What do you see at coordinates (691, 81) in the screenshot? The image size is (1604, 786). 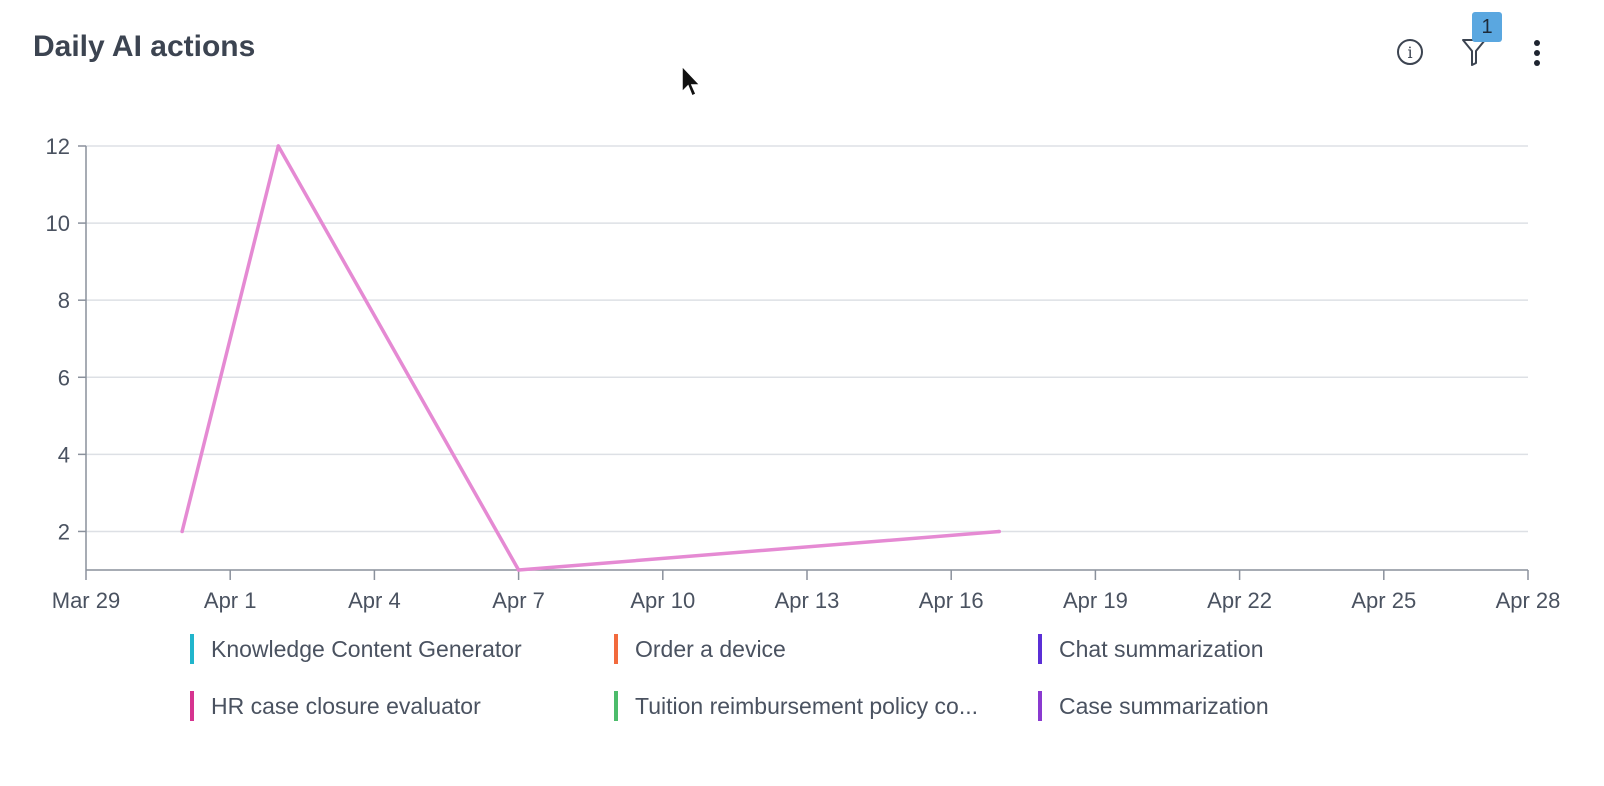 I see `mouse-cursor-icon` at bounding box center [691, 81].